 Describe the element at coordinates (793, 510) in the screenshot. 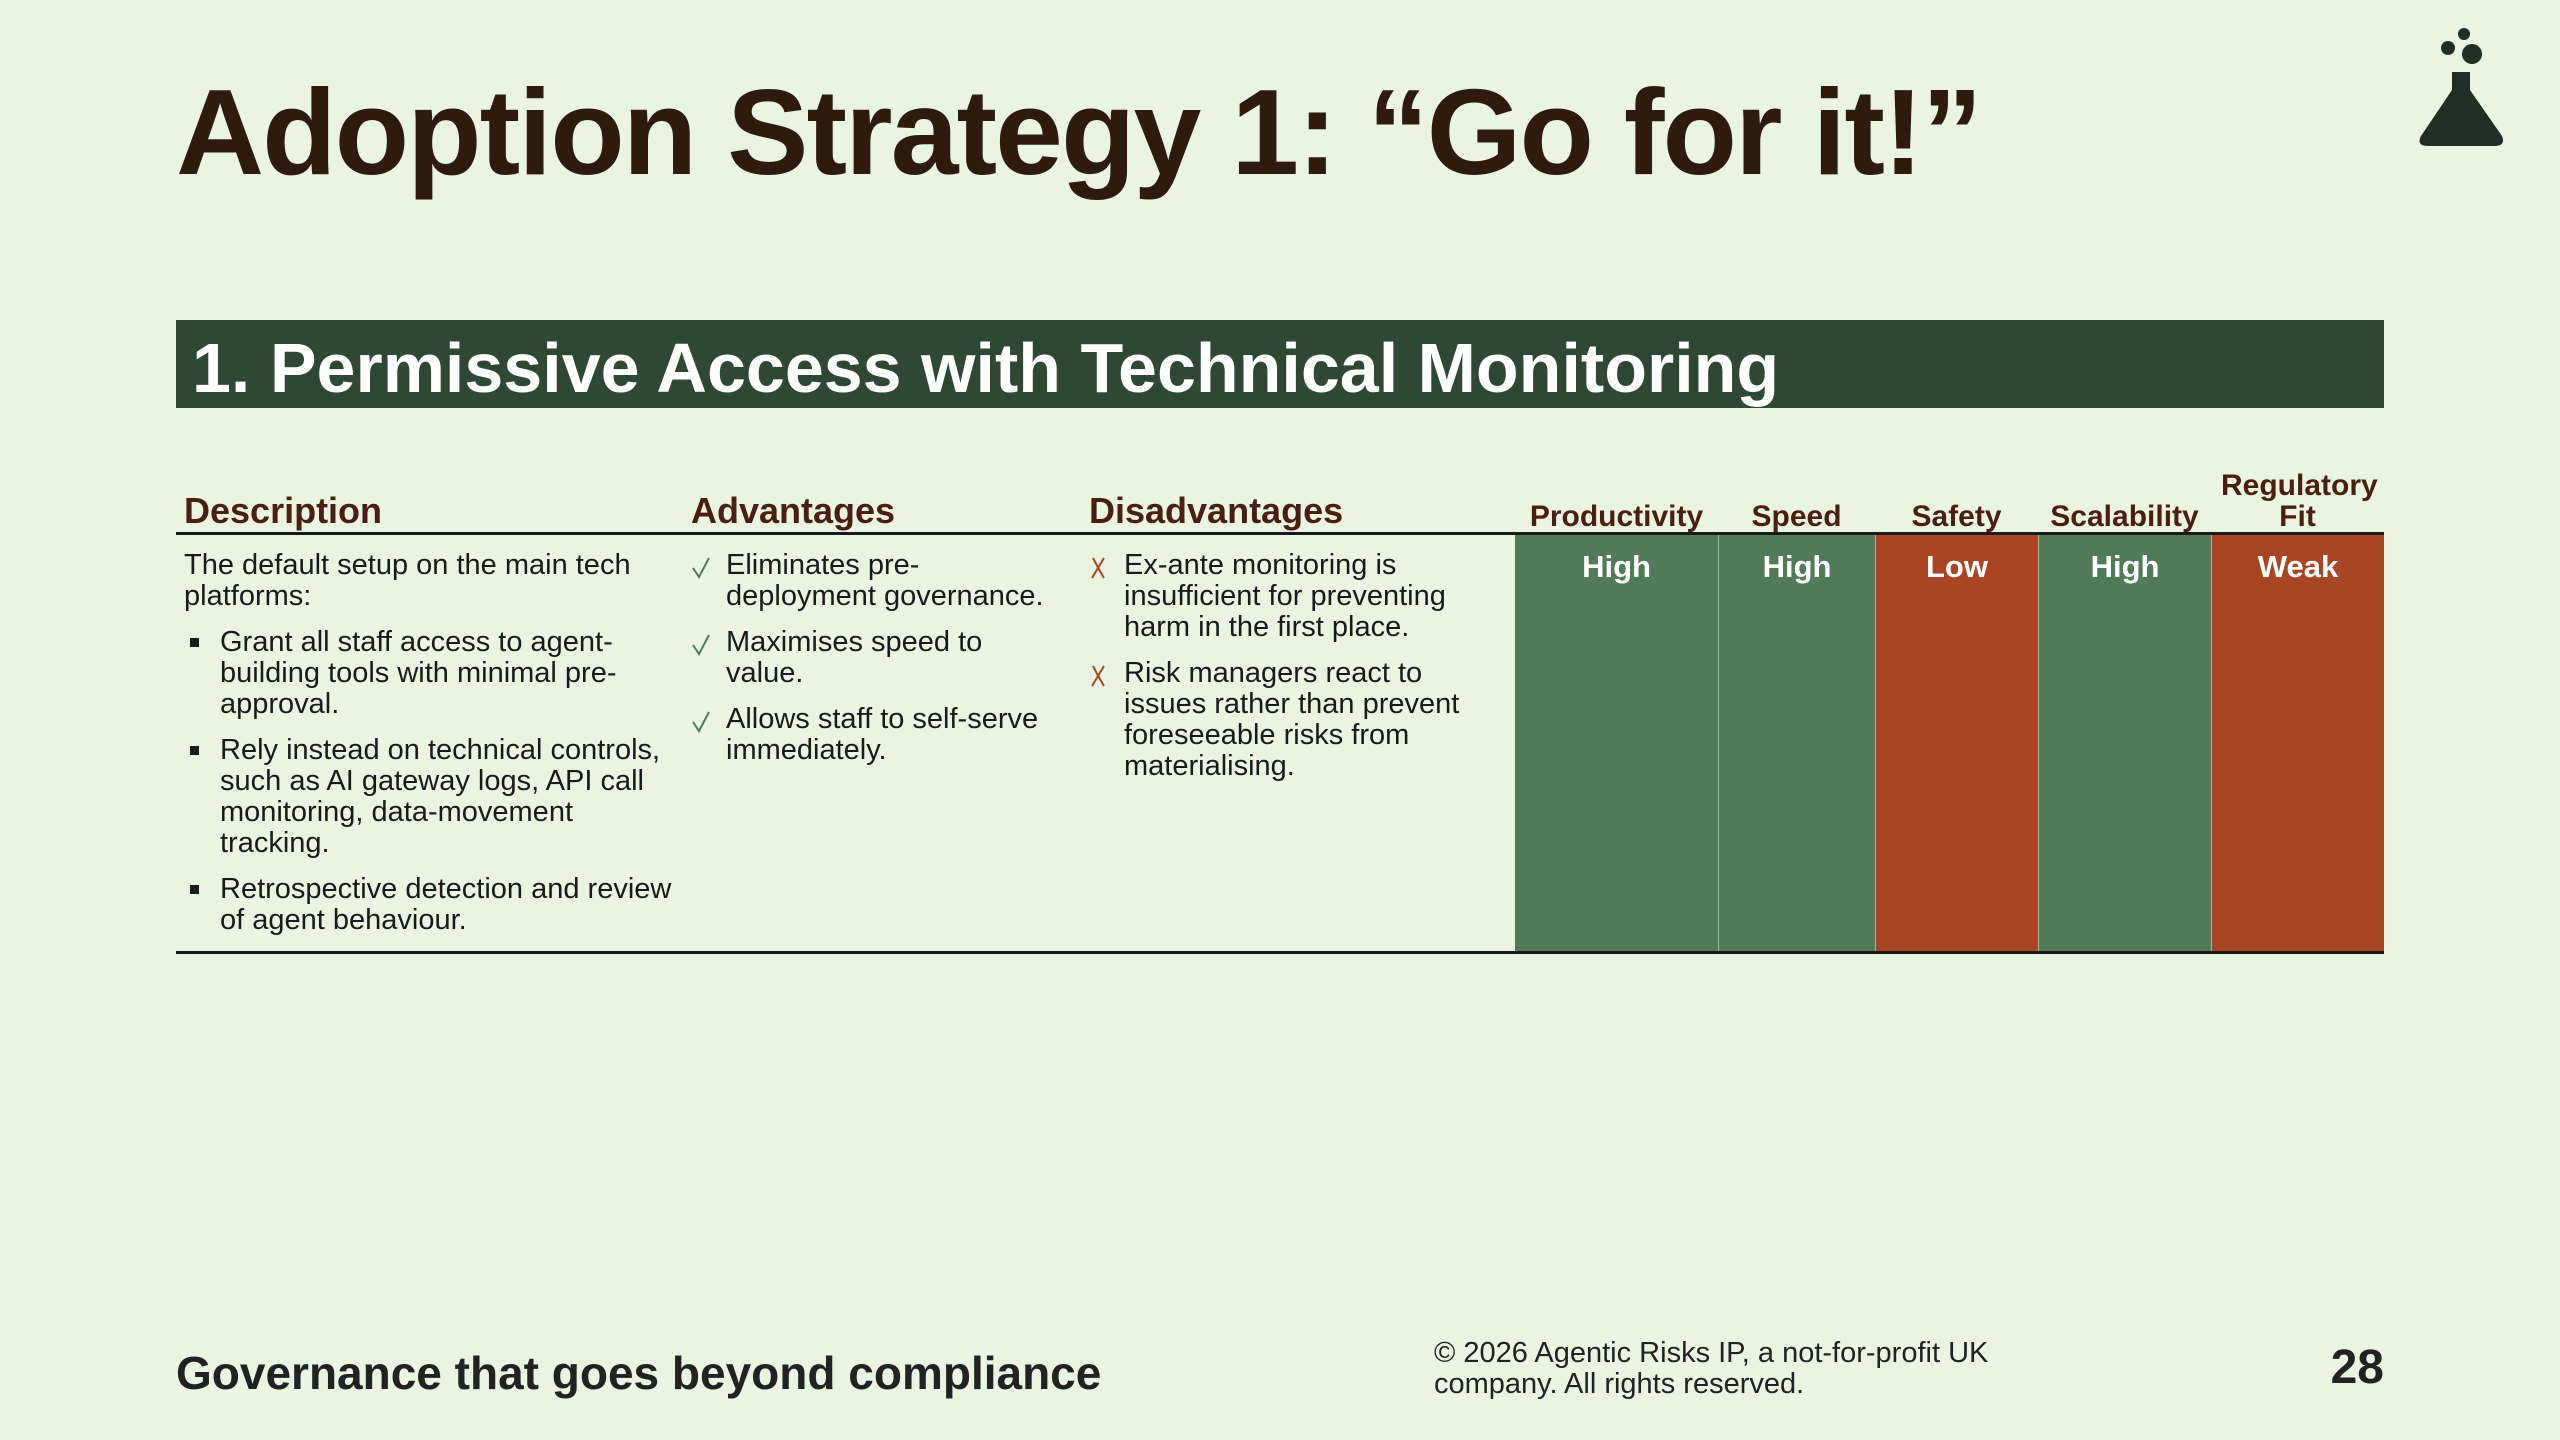

I see `column-header: Advantages` at that location.